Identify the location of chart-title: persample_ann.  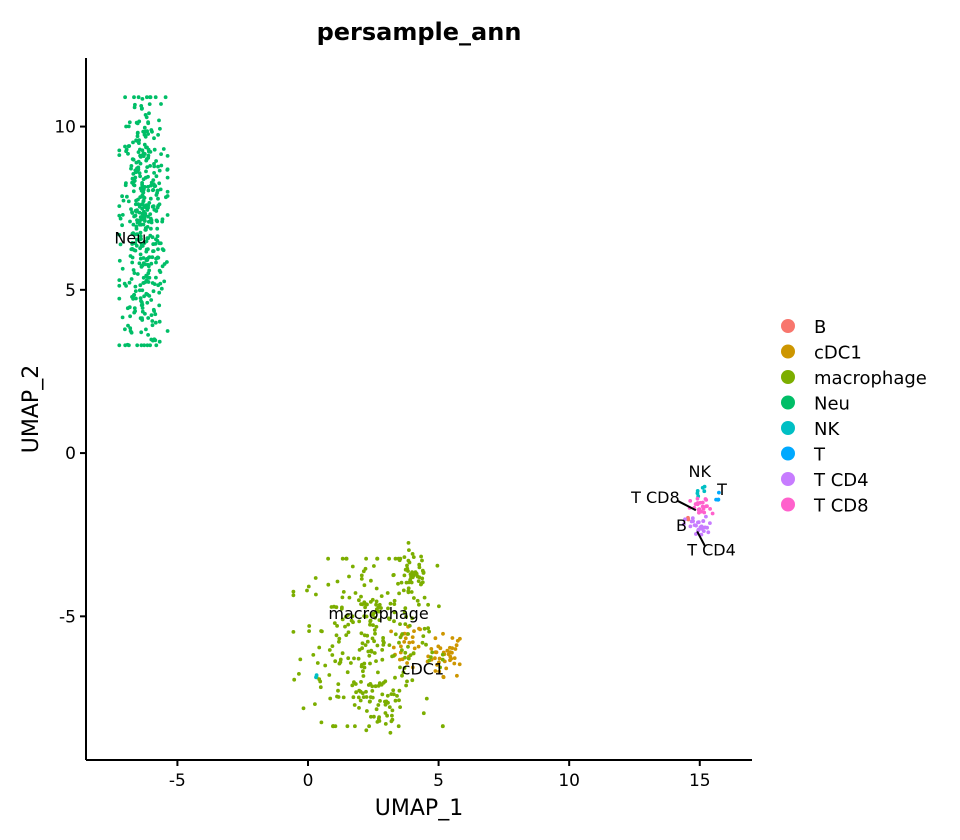
(419, 32).